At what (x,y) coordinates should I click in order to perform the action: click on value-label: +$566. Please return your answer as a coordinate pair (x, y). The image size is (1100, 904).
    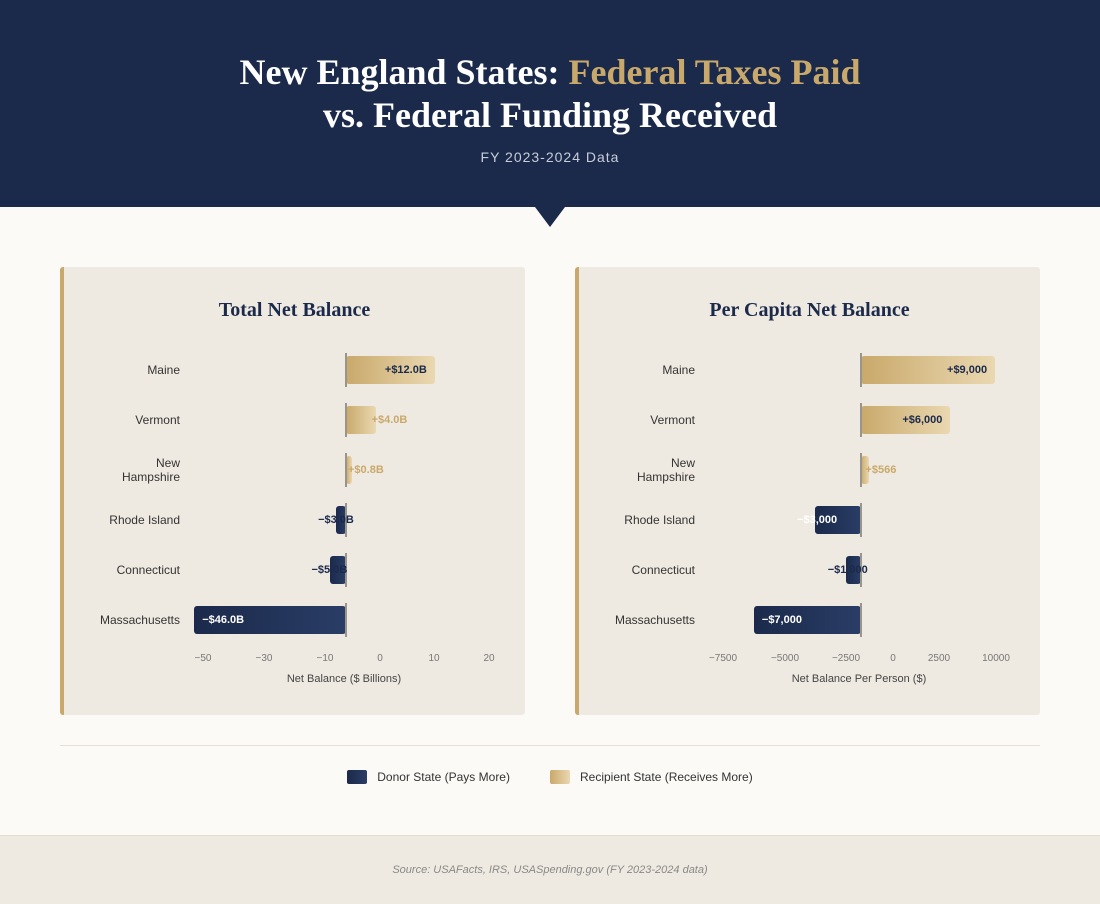
    Looking at the image, I should click on (881, 470).